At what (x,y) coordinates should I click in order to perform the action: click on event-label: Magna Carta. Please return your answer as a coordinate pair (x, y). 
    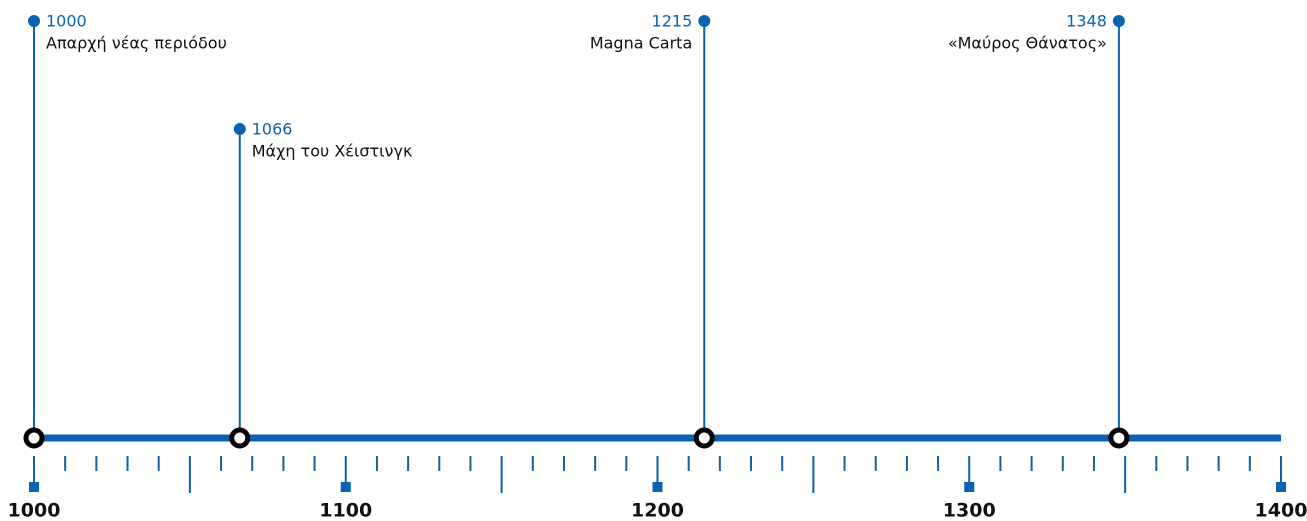
    Looking at the image, I should click on (641, 43).